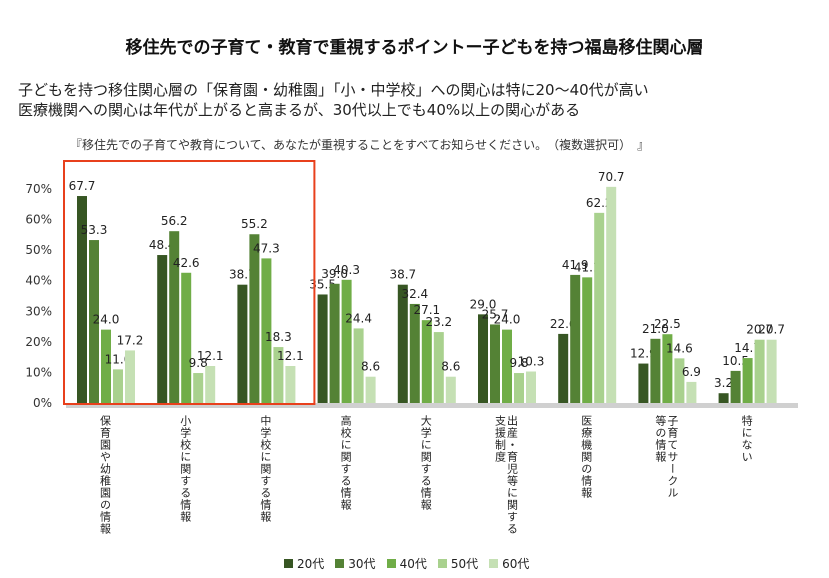 This screenshot has height=578, width=829. I want to click on highlight-box, so click(189, 282).